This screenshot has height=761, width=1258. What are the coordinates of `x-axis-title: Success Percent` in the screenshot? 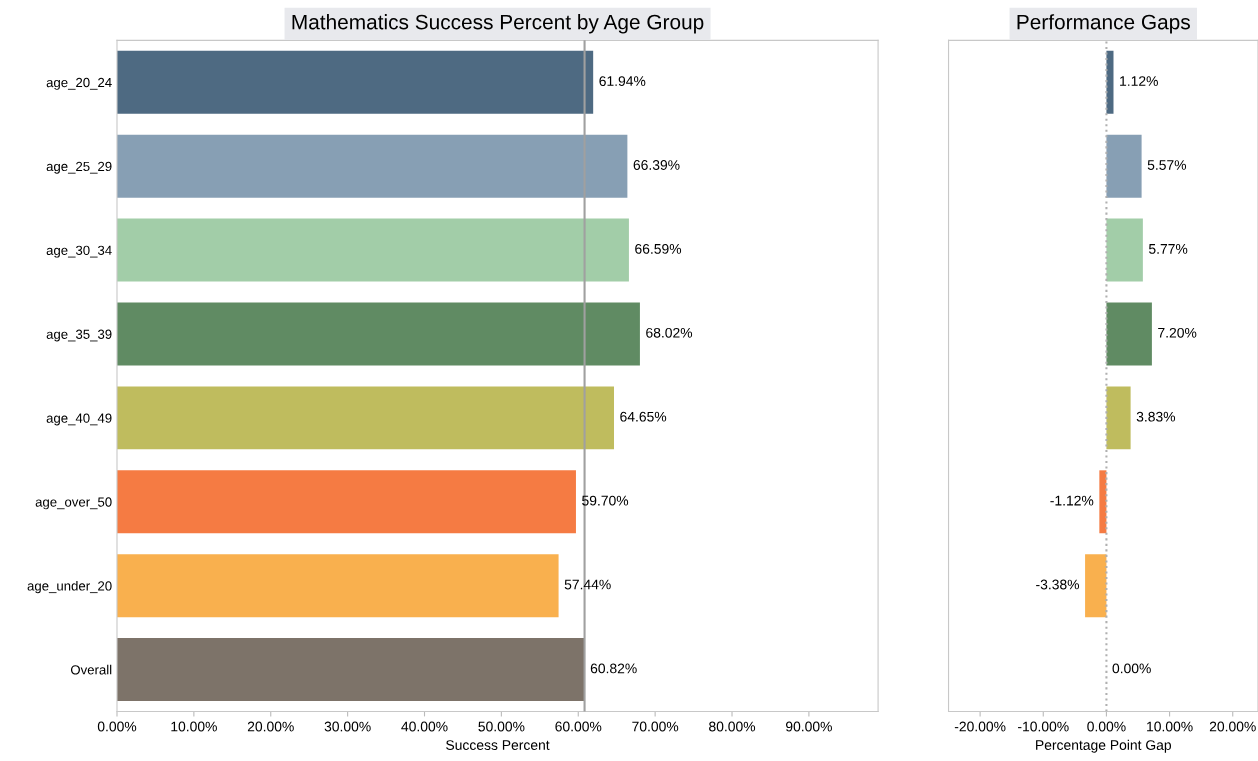 It's located at (498, 745).